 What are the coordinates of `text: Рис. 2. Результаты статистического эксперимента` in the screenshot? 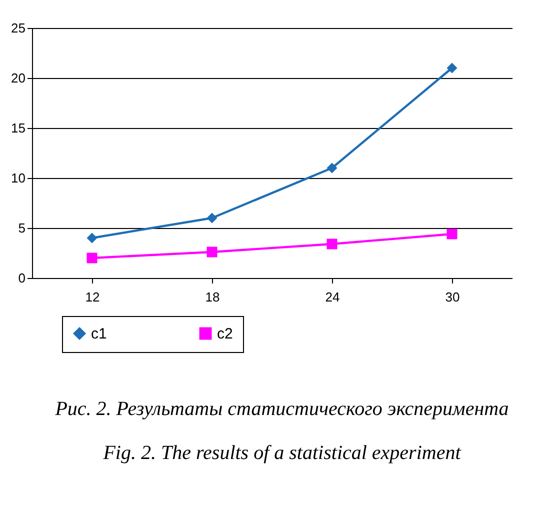 It's located at (281, 409).